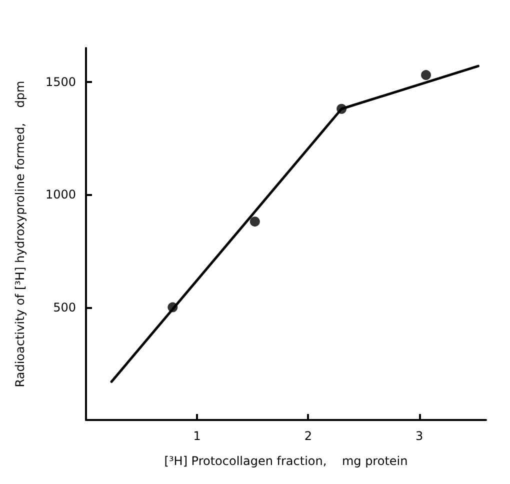 The height and width of the screenshot is (484, 510). Describe the element at coordinates (20, 234) in the screenshot. I see `y-axis-title: Radioactivity of [³H] hydroxyproline formed, dpm` at that location.